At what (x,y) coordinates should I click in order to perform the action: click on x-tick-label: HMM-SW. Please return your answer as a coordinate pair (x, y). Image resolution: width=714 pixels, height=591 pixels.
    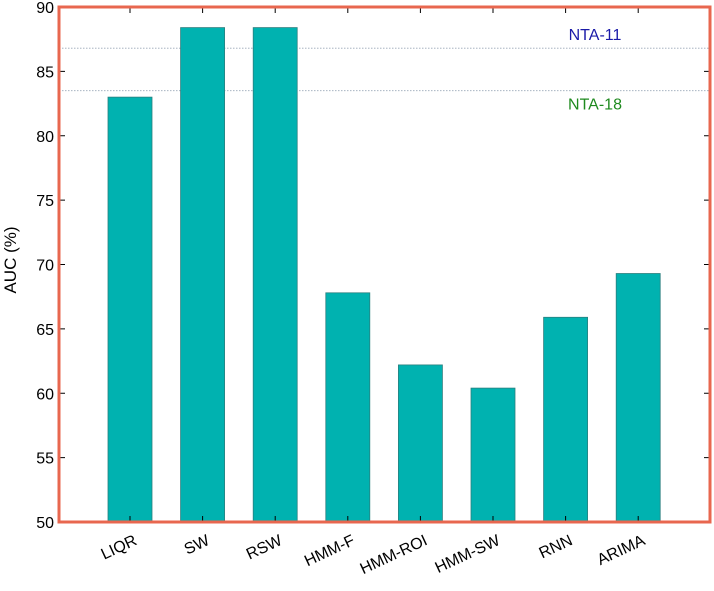
    Looking at the image, I should click on (468, 554).